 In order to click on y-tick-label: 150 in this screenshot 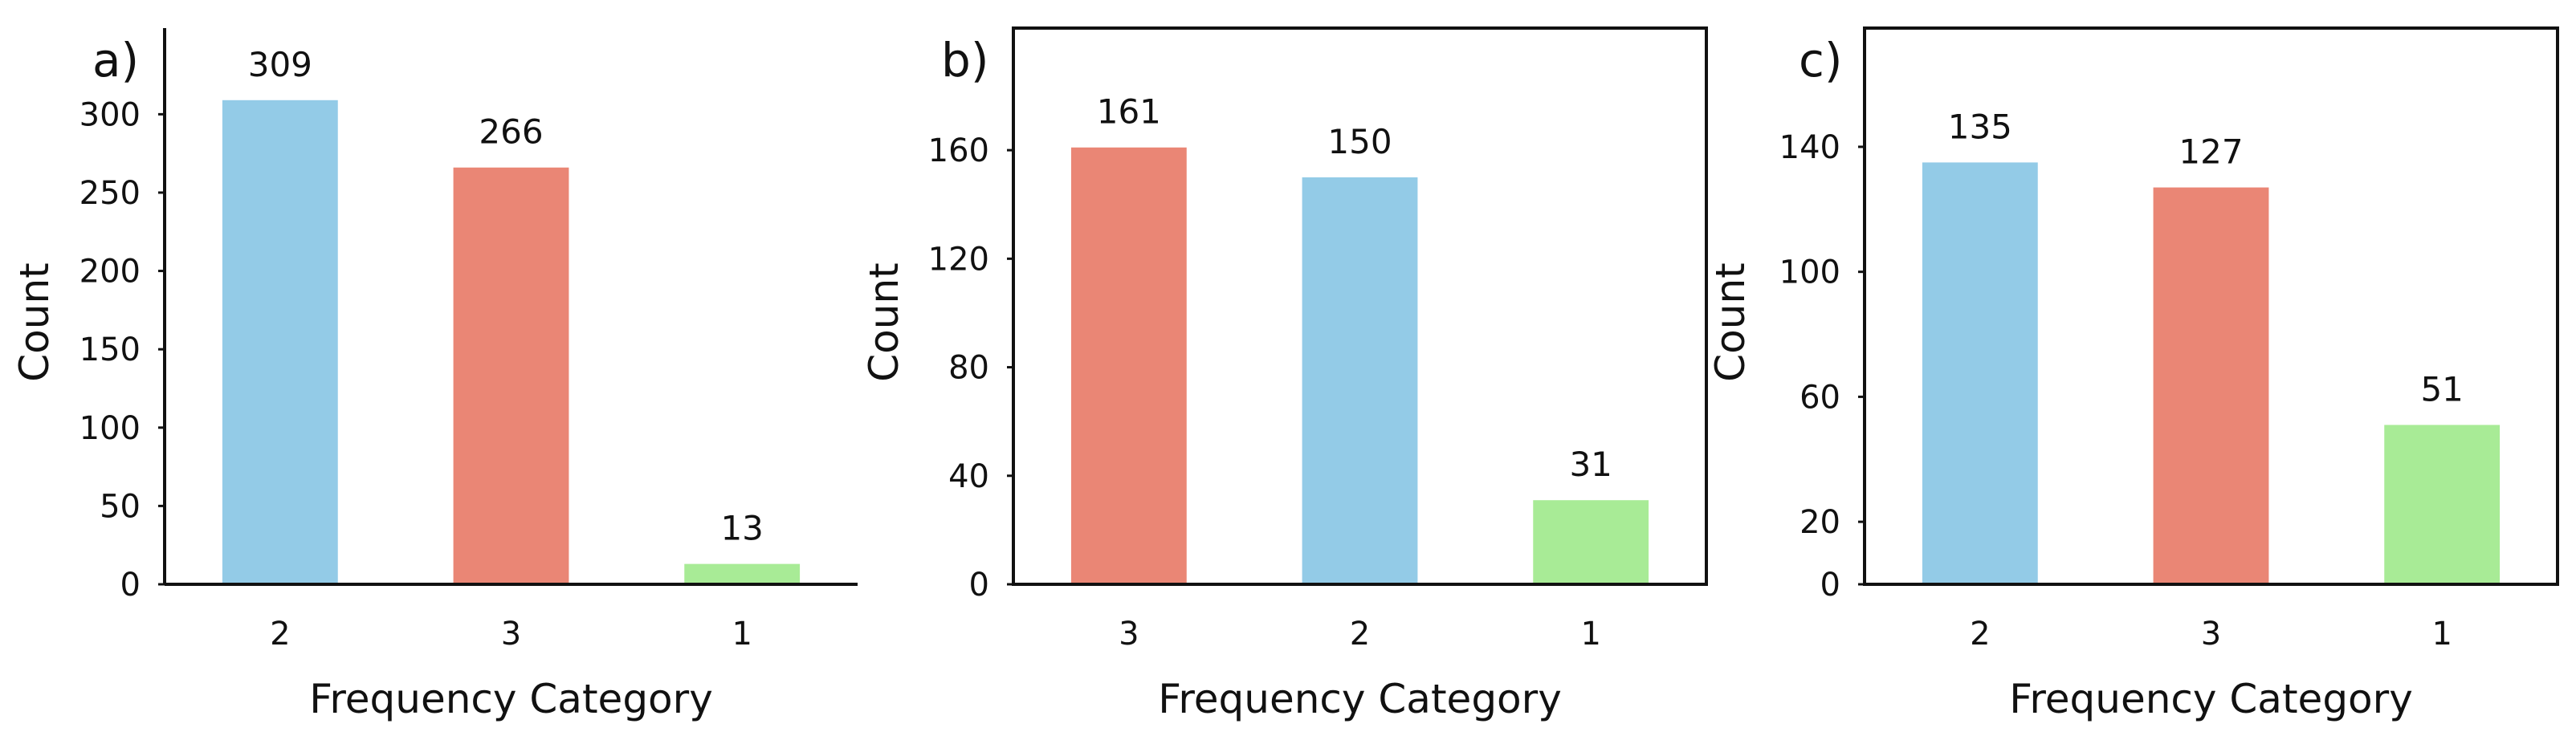, I will do `click(110, 349)`.